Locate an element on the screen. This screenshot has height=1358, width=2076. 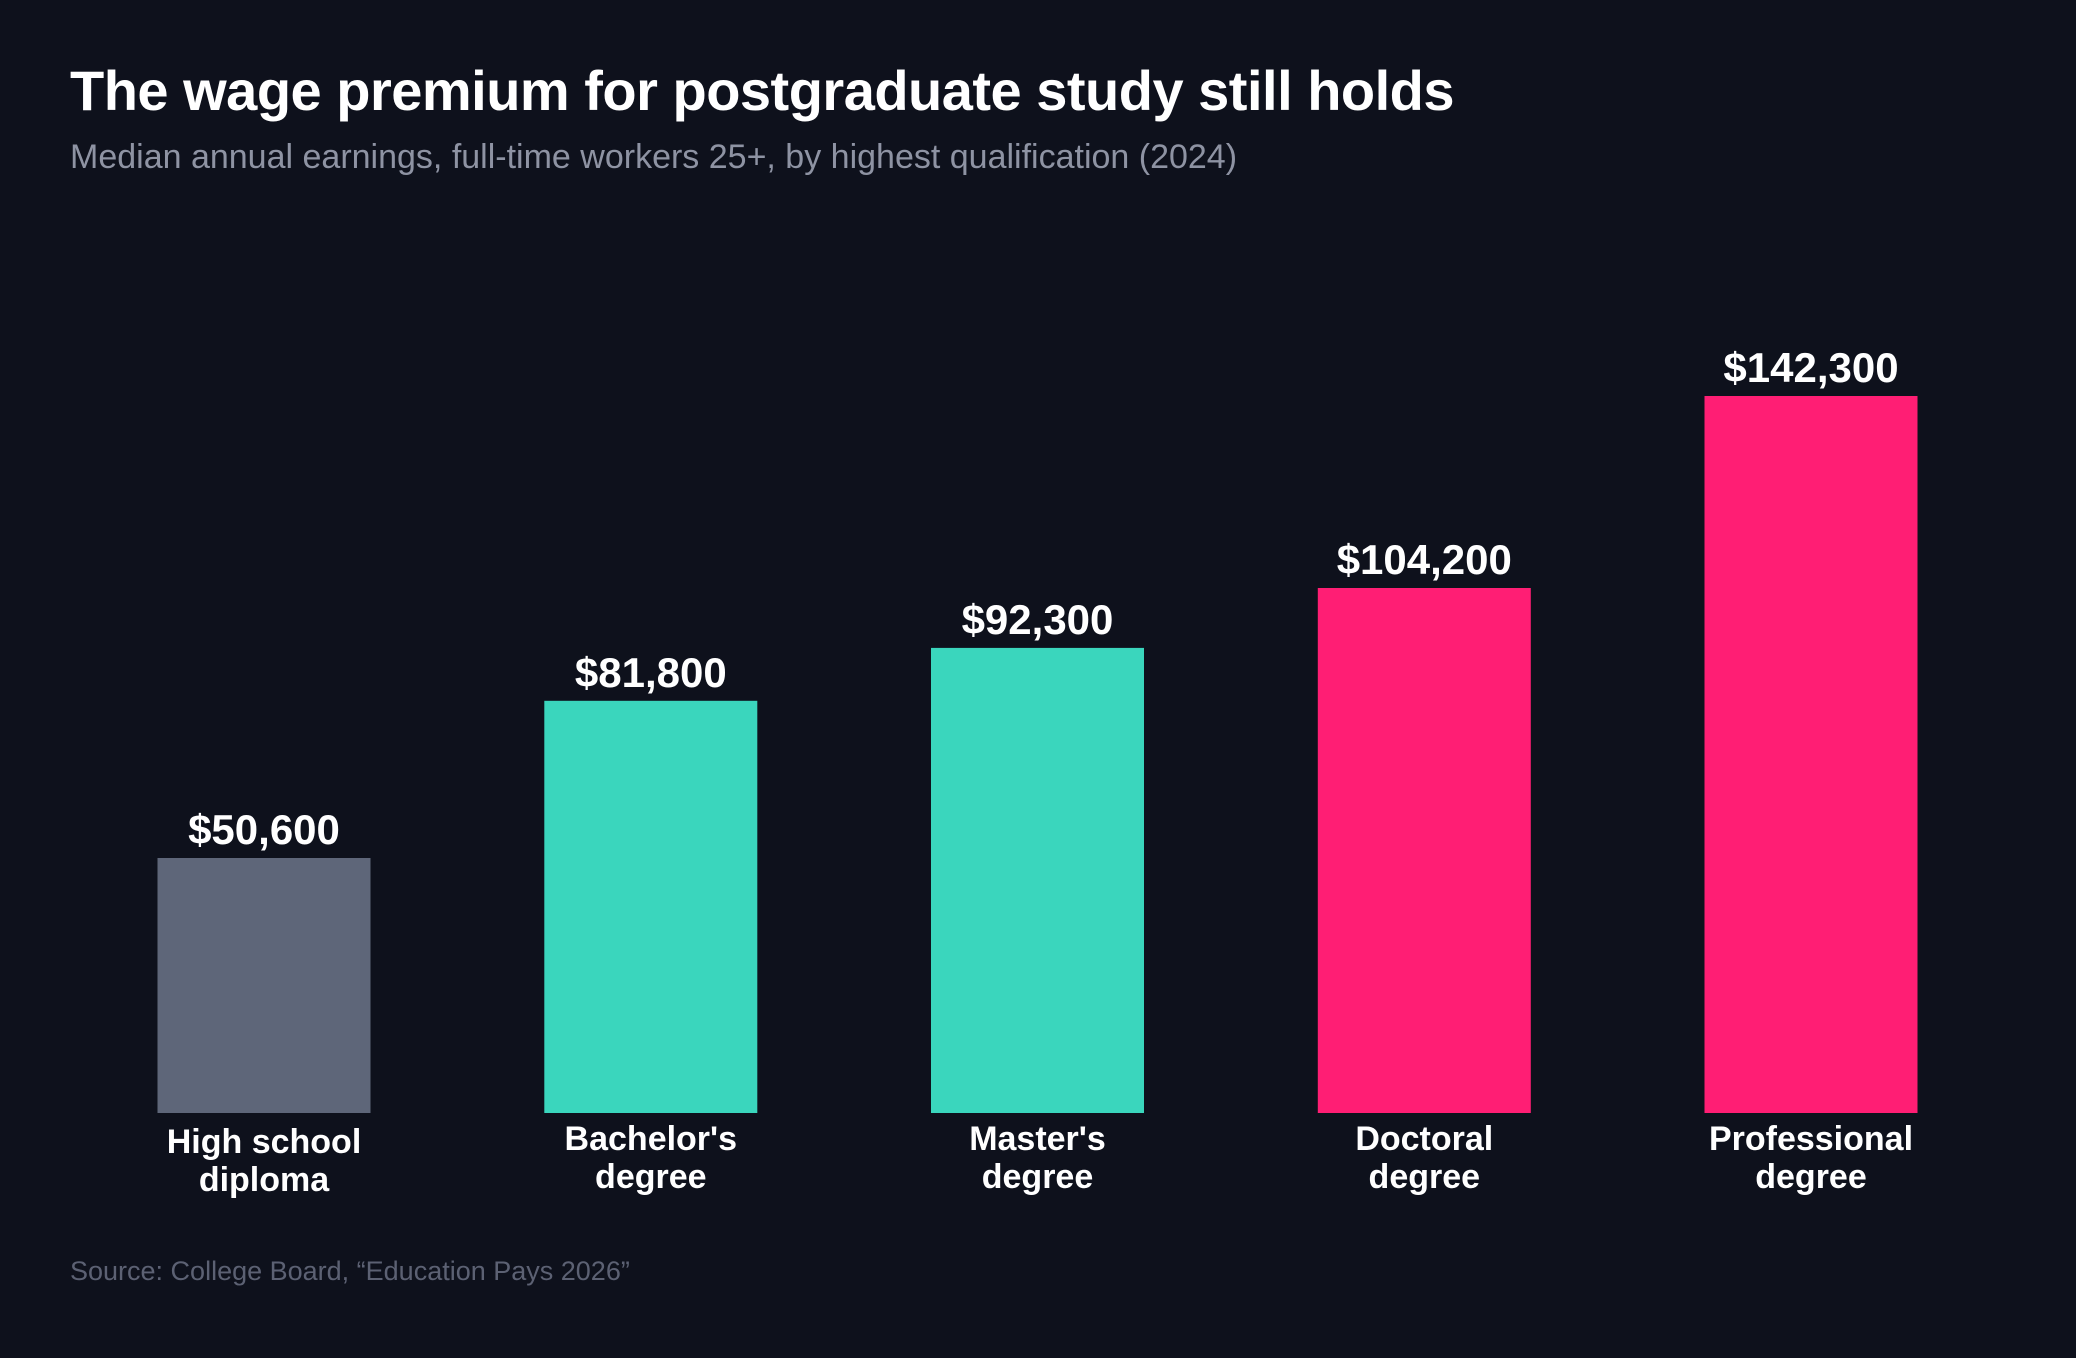
category-label-4-line-0: Professional is located at coordinates (1811, 1139).